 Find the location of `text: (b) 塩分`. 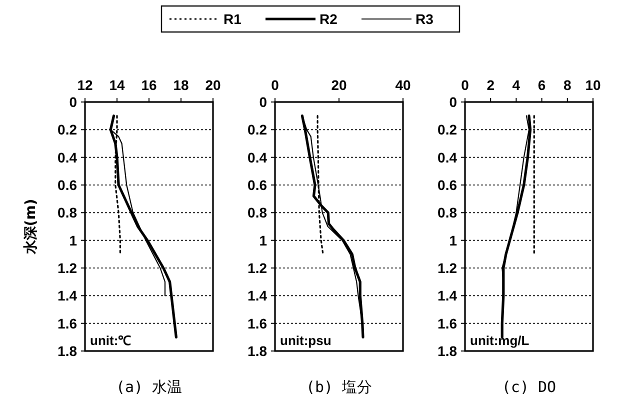

text: (b) 塩分 is located at coordinates (339, 387).